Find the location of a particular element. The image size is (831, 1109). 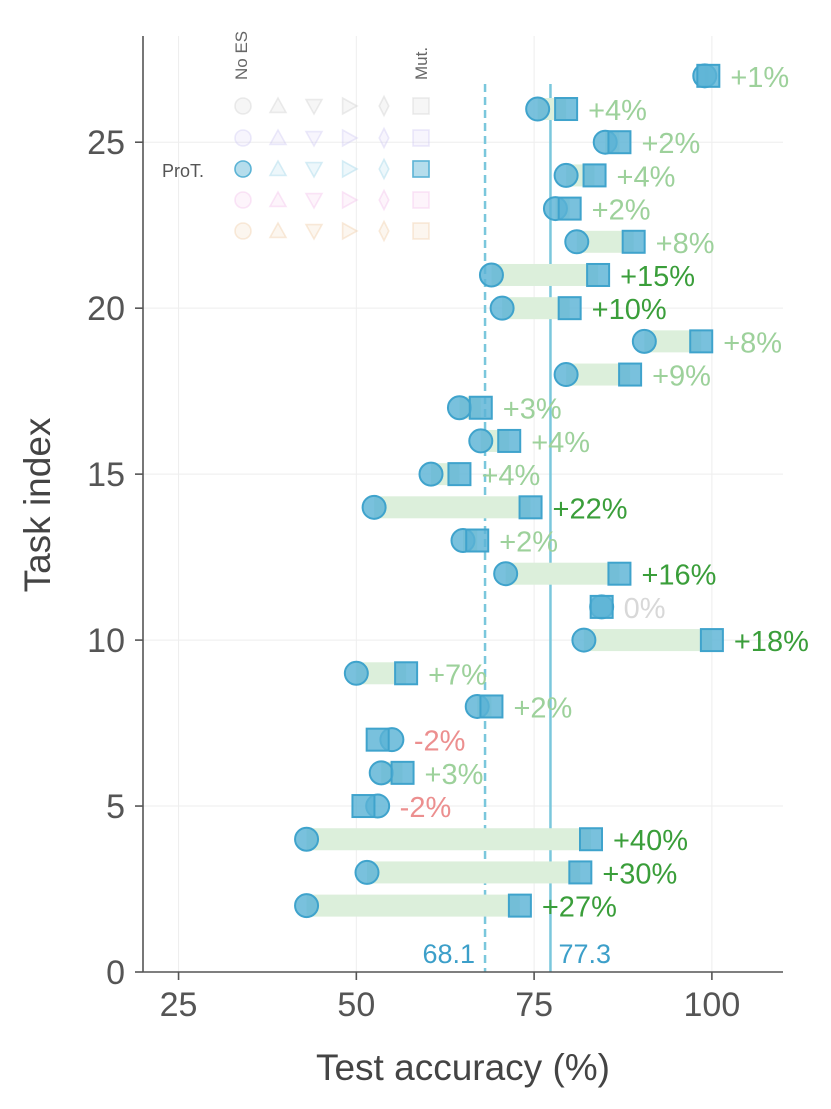

mean-line-label: 68.1 is located at coordinates (448, 954).